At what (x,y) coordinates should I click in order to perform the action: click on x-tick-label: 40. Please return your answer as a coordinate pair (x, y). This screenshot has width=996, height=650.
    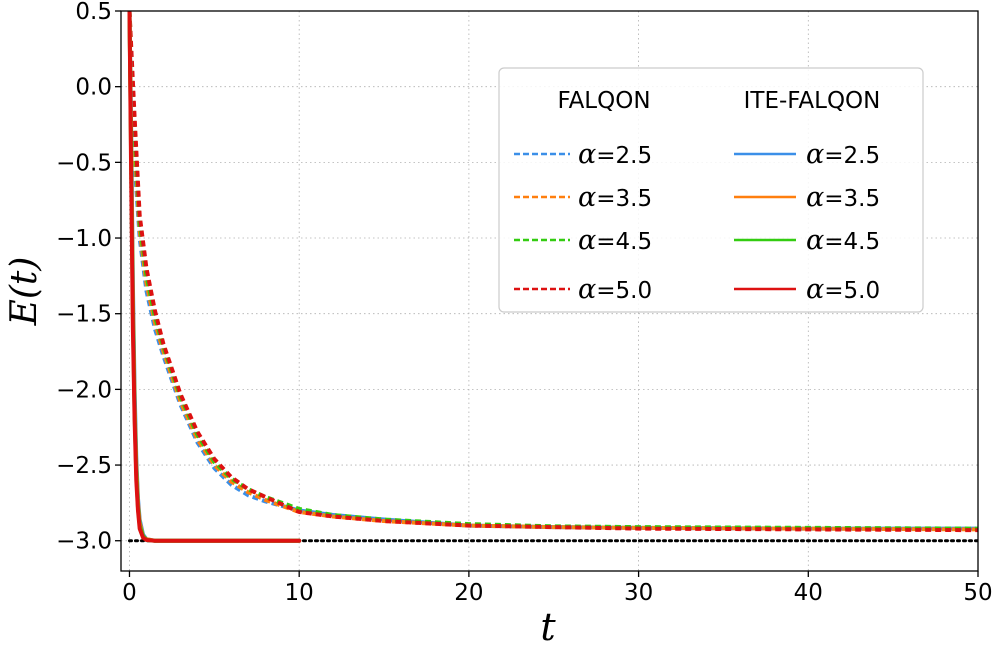
    Looking at the image, I should click on (808, 593).